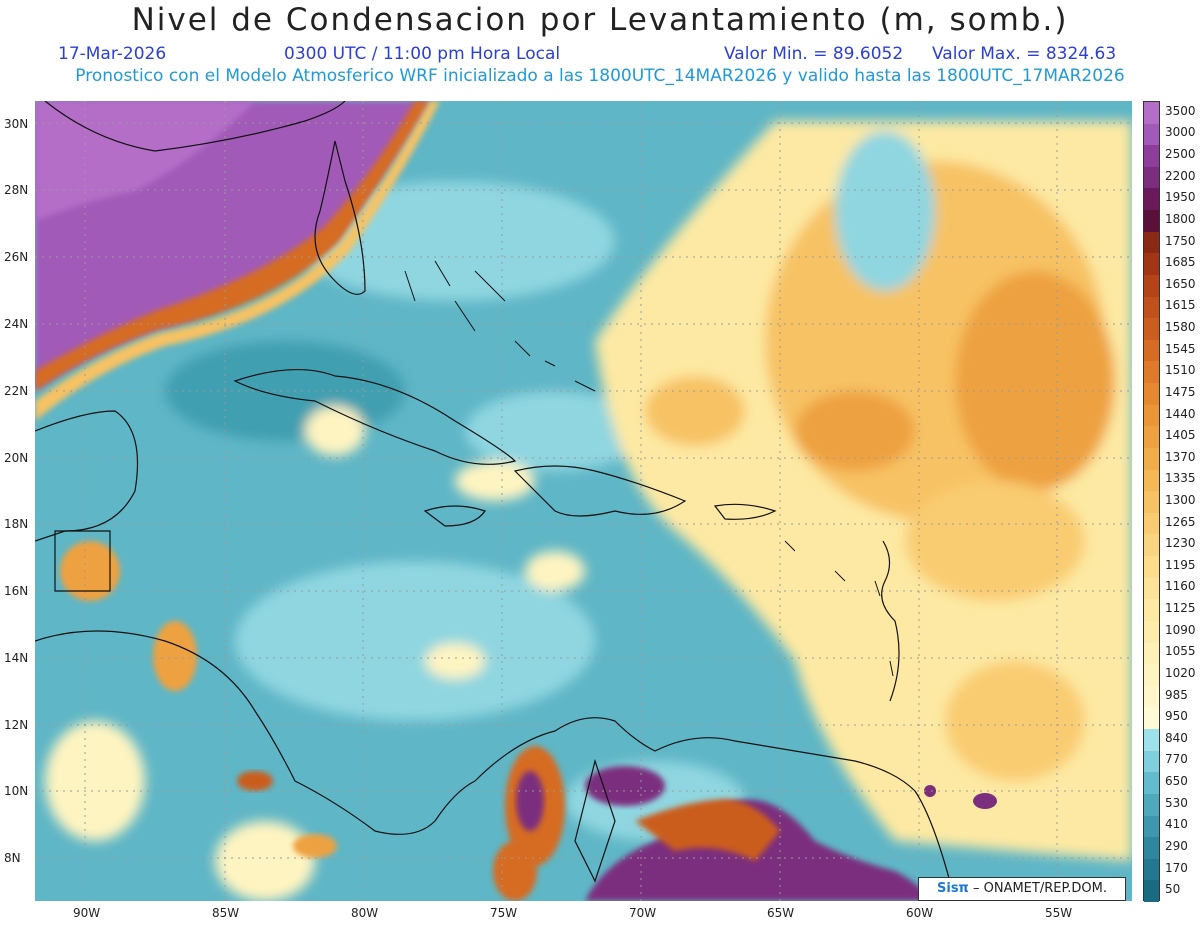 The image size is (1200, 927). Describe the element at coordinates (1180, 391) in the screenshot. I see `colorbar-label: 1475` at that location.